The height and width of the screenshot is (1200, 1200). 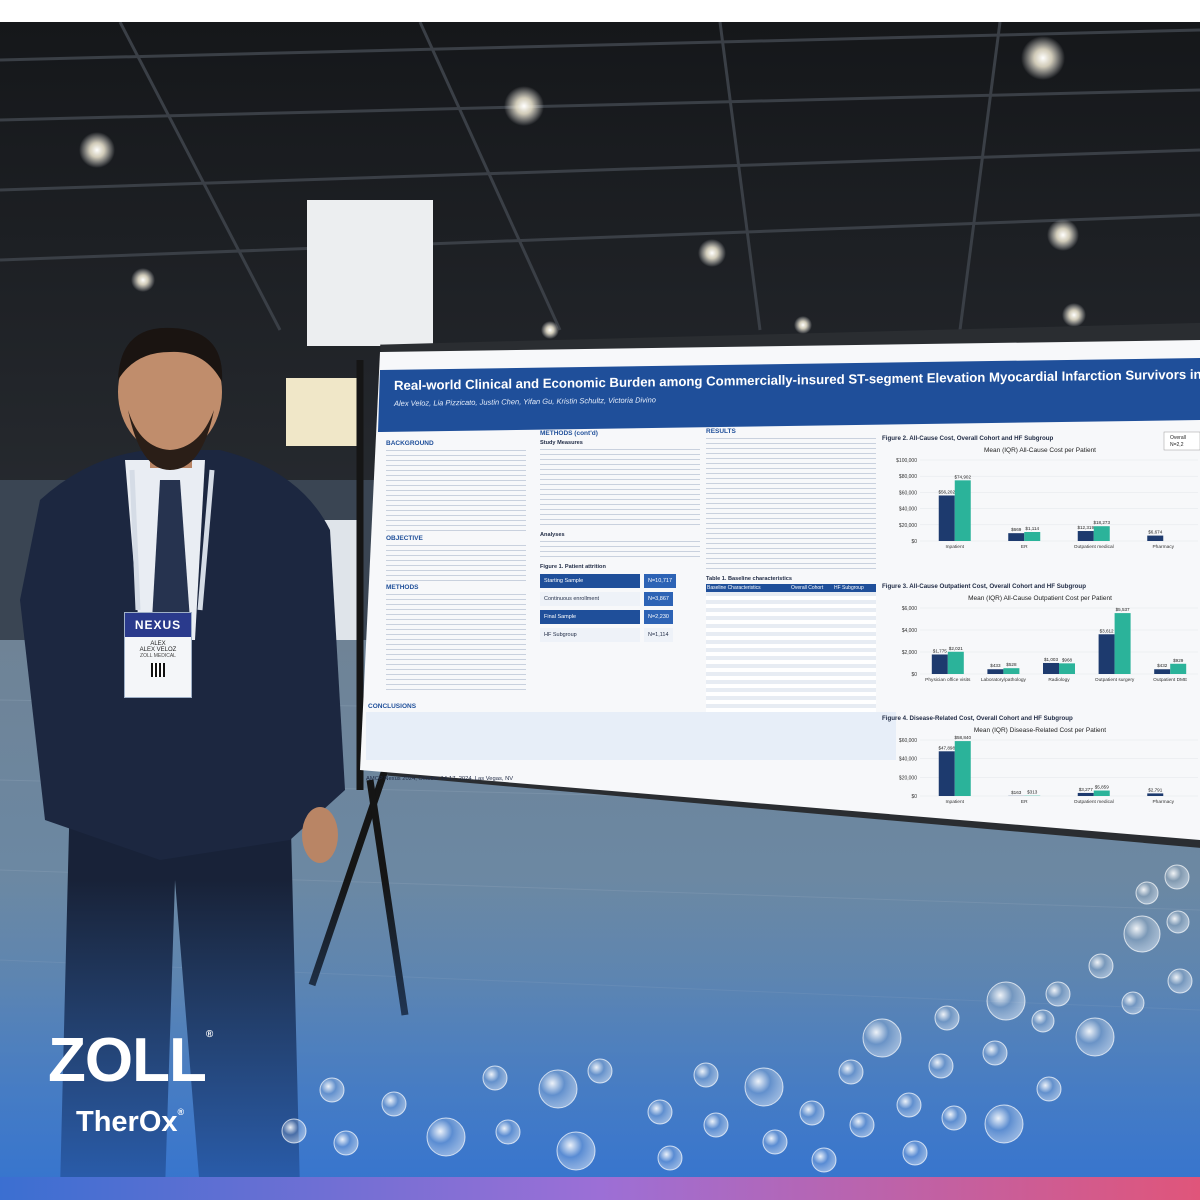 I want to click on section-methods: METHODS, so click(x=402, y=587).